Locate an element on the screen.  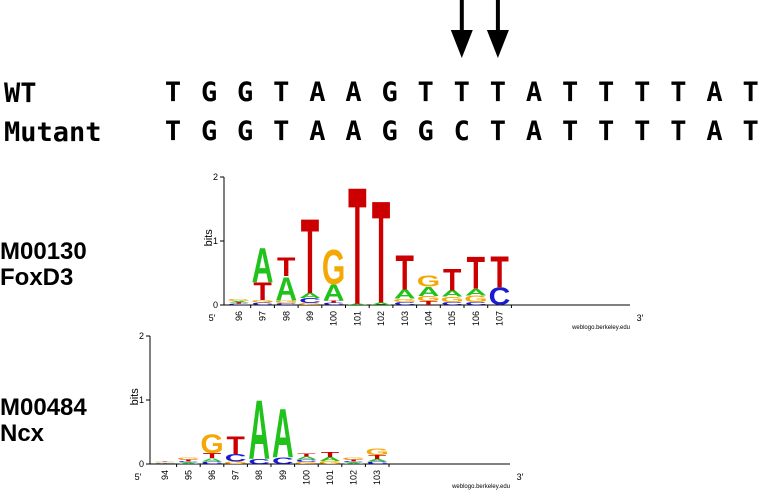
motif-ncx-name: Ncx is located at coordinates (22, 434).